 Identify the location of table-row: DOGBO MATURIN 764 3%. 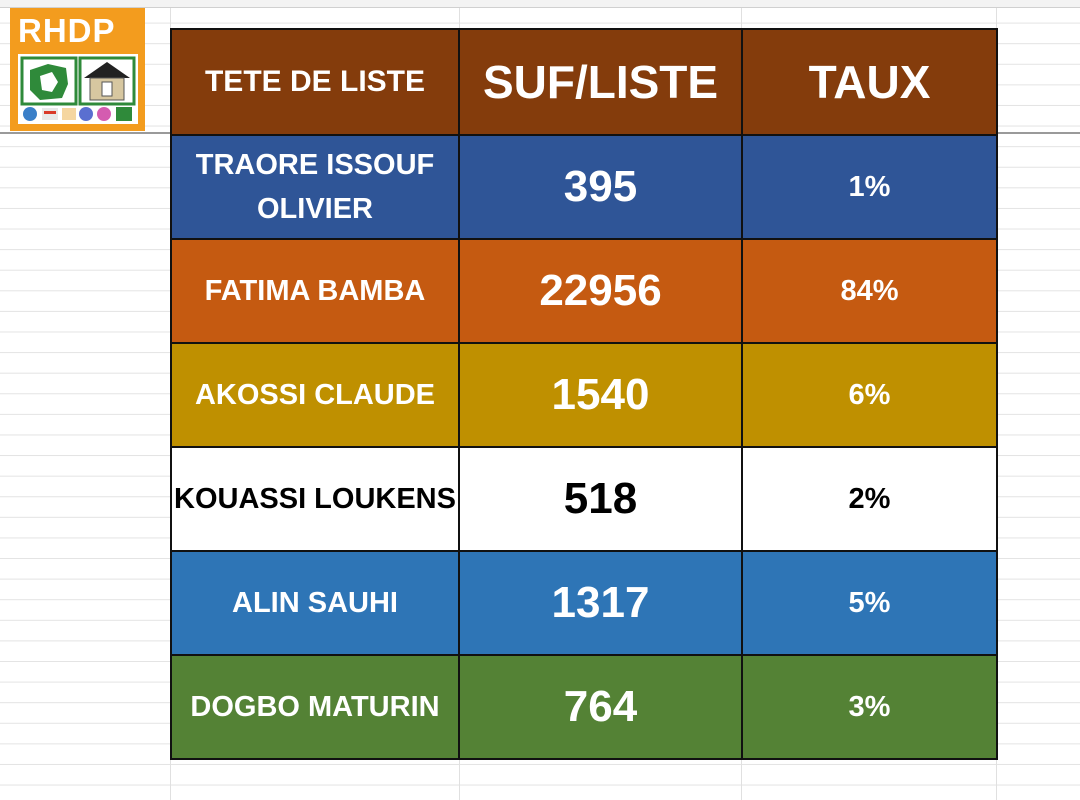
(584, 707).